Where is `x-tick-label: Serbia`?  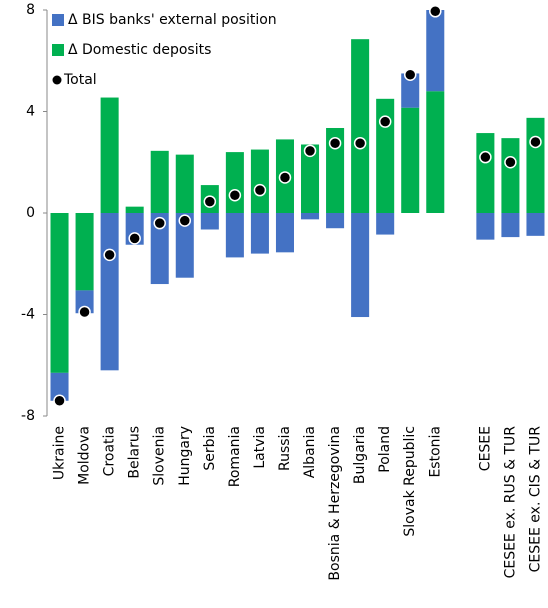 x-tick-label: Serbia is located at coordinates (210, 448).